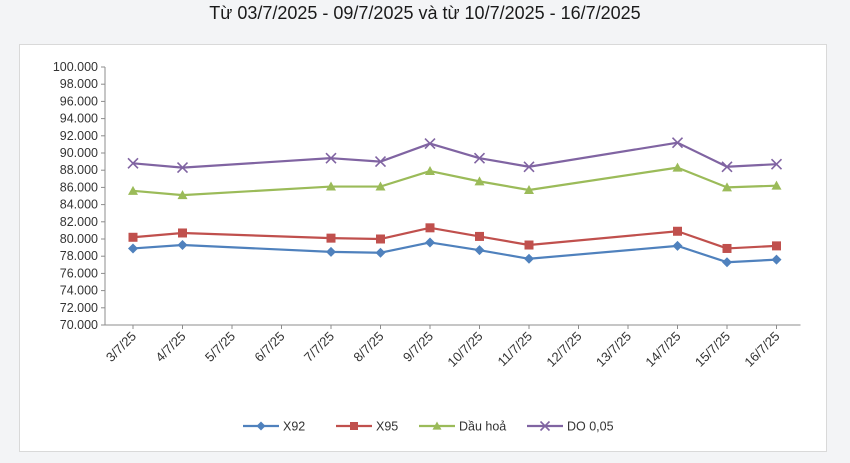  I want to click on x-tick-label: 12/7/25, so click(563, 349).